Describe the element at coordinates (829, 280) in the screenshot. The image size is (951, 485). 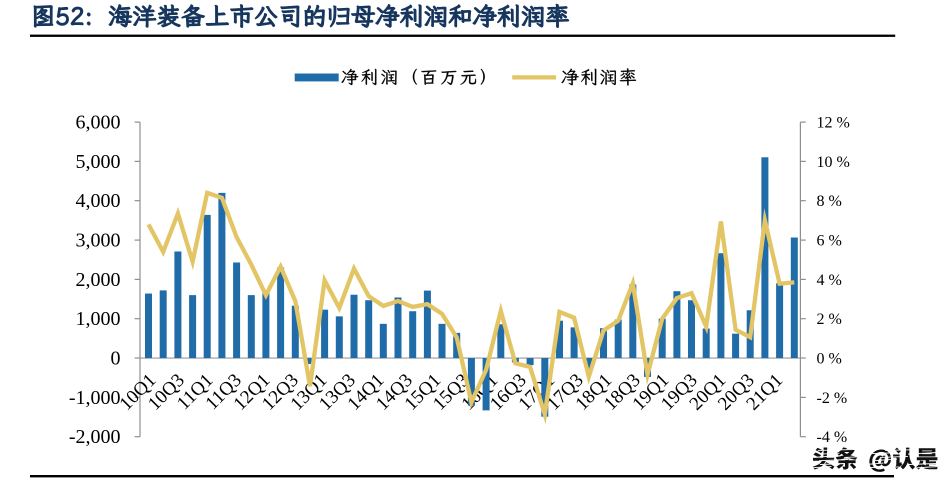
I see `svg-text: 4 %` at that location.